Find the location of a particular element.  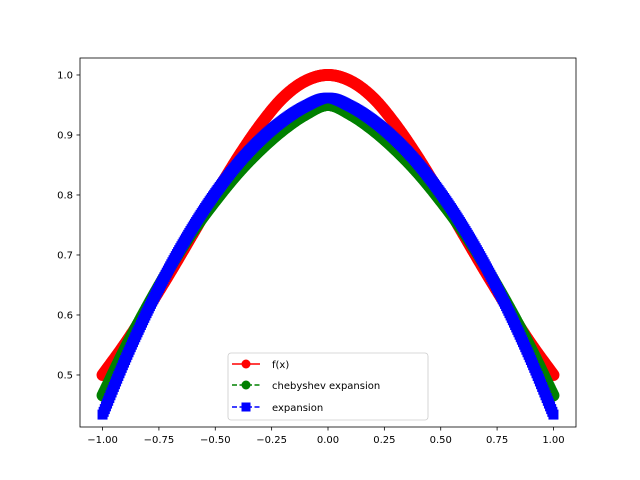

x-tick-label: 0.50 is located at coordinates (441, 440).